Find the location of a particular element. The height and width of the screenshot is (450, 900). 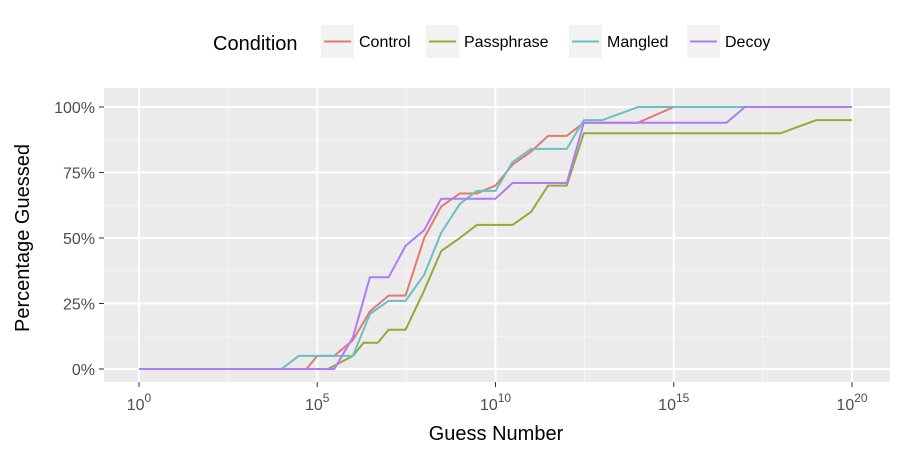

legend-item-decoy: Decoy is located at coordinates (728, 41).